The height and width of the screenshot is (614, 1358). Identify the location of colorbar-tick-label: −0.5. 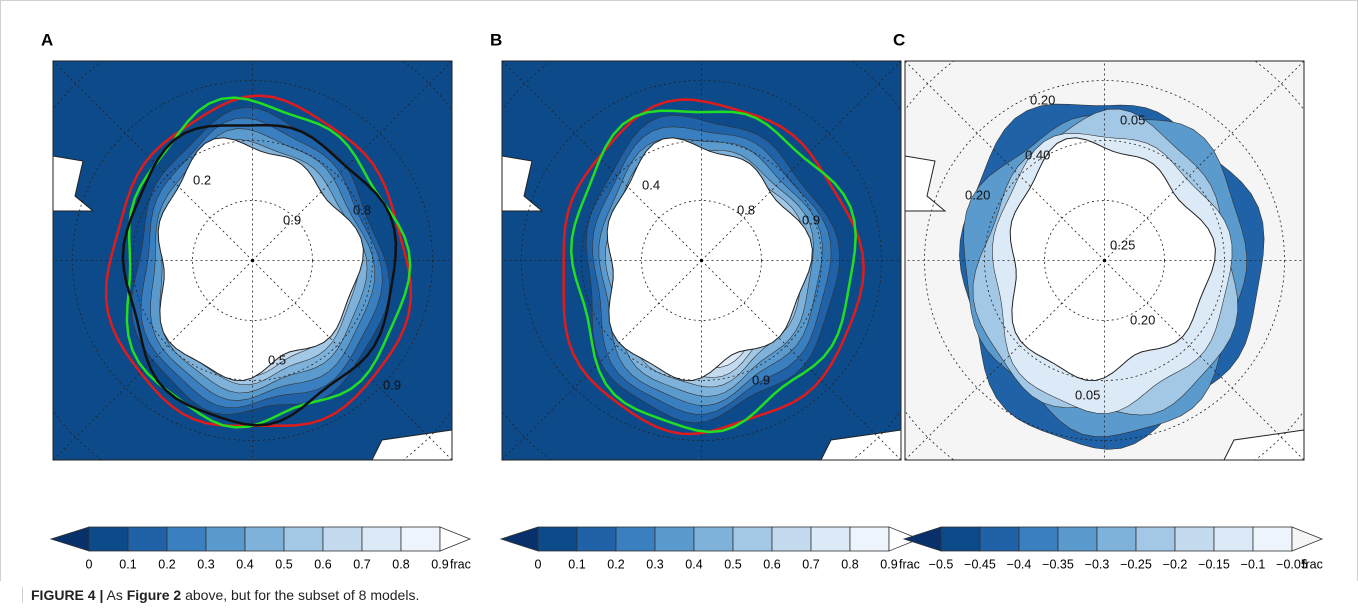
(941, 564).